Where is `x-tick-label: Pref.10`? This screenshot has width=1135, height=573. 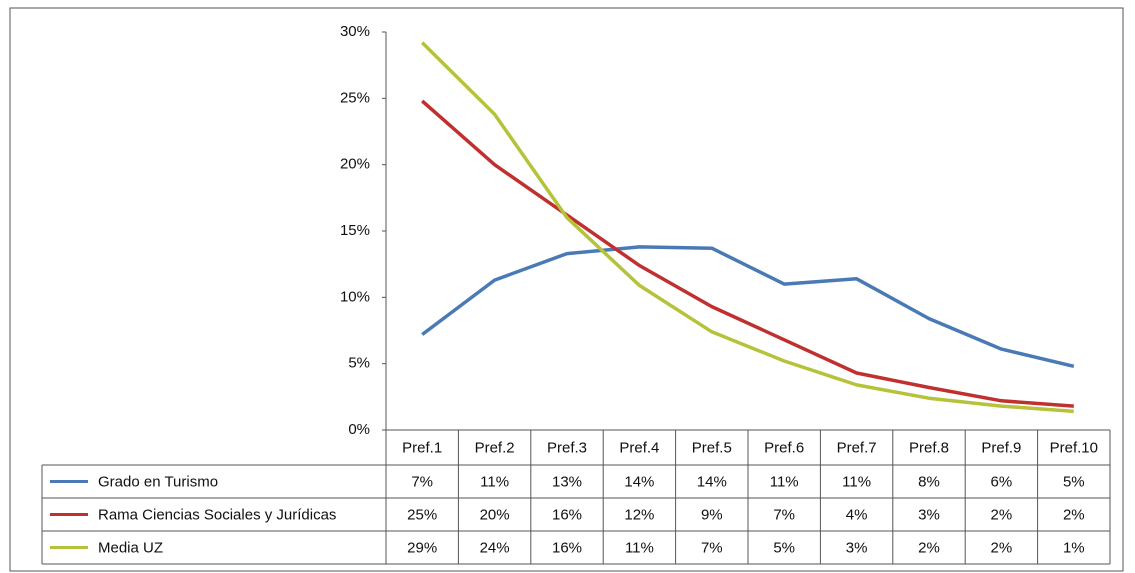 x-tick-label: Pref.10 is located at coordinates (1074, 447).